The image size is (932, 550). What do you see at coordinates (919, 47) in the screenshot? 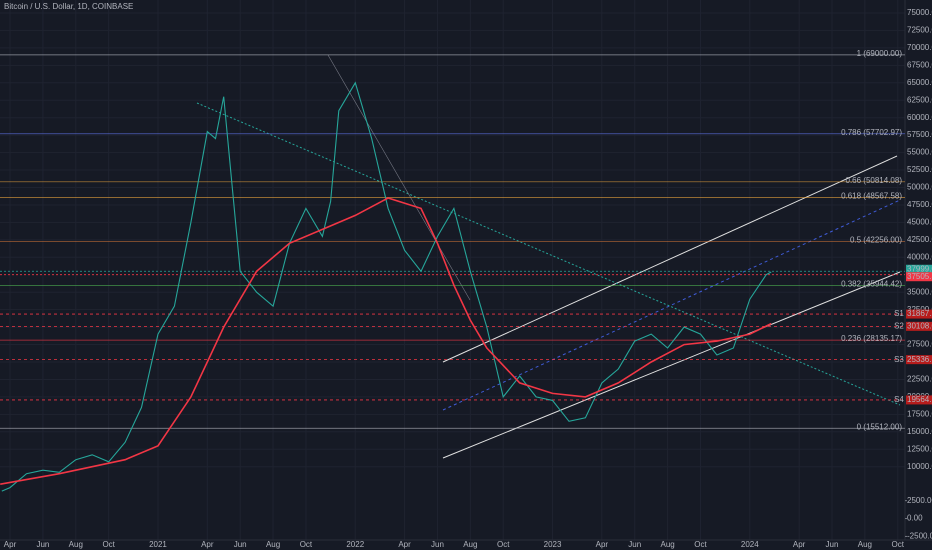
I see `y-tick-label: 70000.00` at bounding box center [919, 47].